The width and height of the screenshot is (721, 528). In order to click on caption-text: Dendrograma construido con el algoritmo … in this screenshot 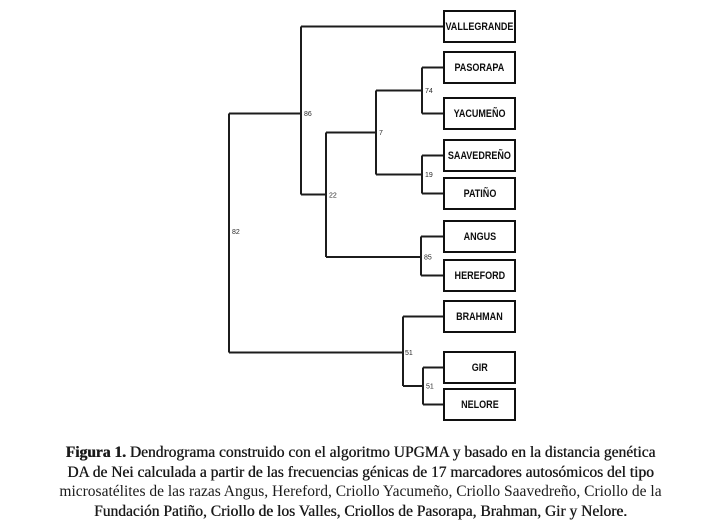, I will do `click(392, 452)`.